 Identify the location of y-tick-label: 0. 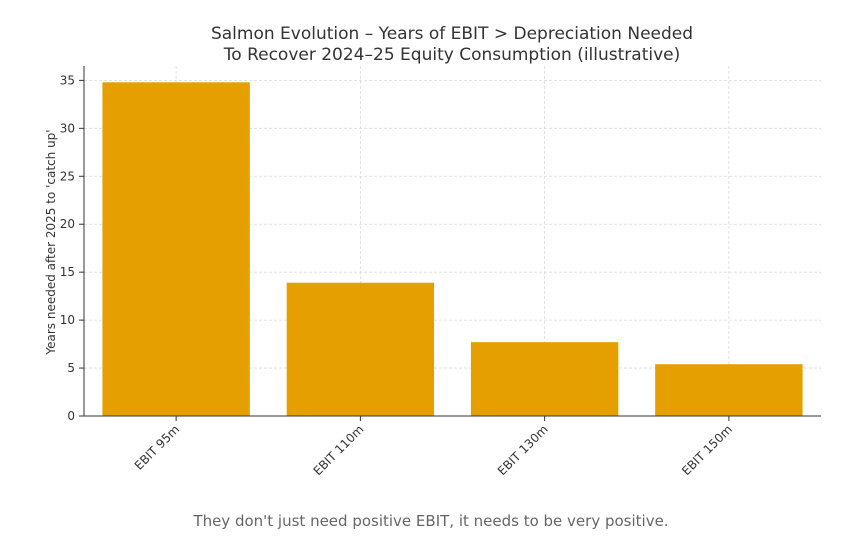
(71, 416).